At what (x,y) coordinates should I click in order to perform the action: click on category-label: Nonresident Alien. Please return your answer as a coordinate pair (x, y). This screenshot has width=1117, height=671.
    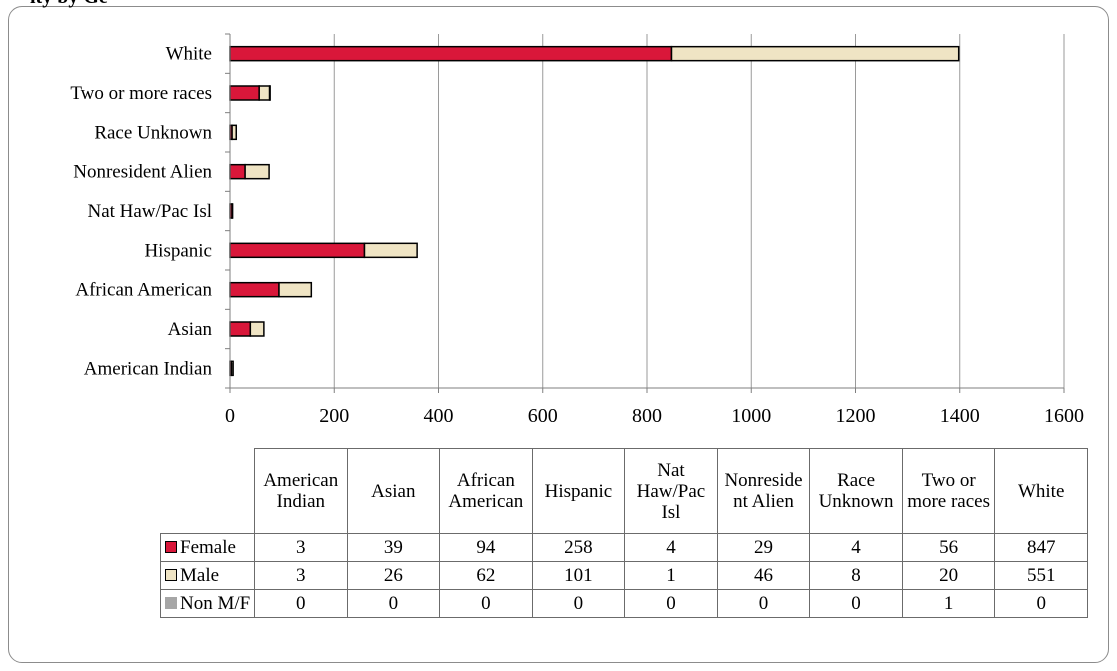
    Looking at the image, I should click on (142, 172).